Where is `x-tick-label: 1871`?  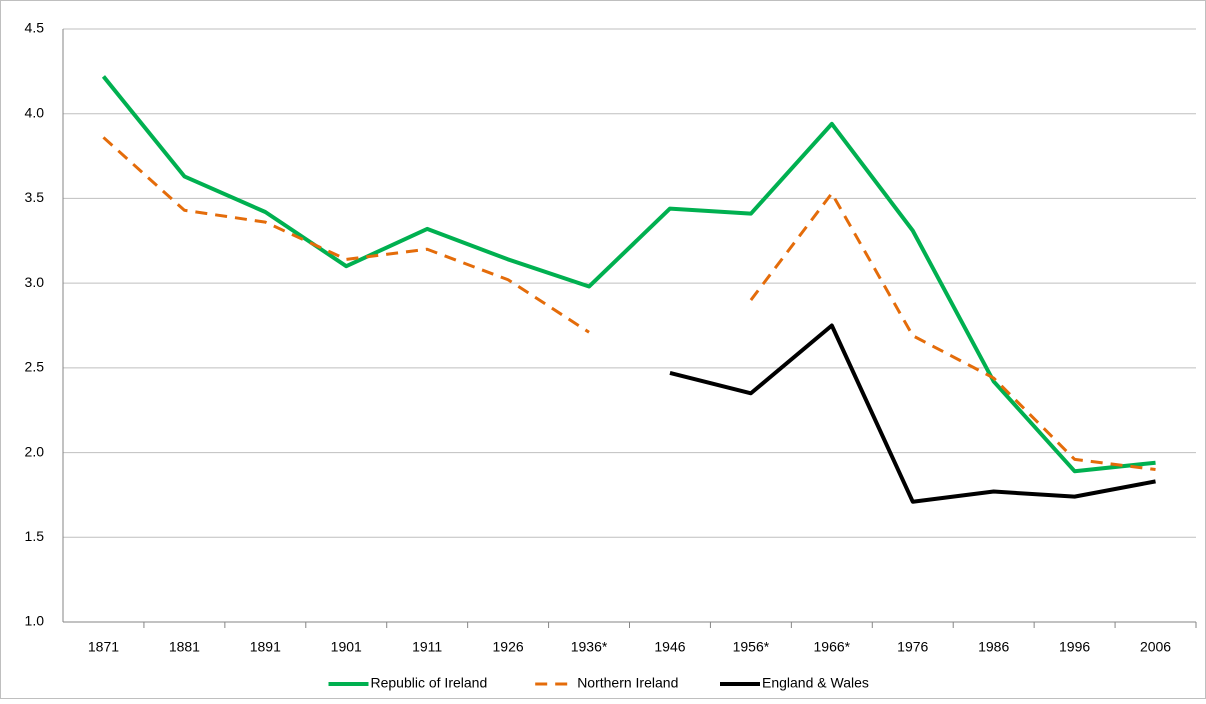
x-tick-label: 1871 is located at coordinates (103, 647).